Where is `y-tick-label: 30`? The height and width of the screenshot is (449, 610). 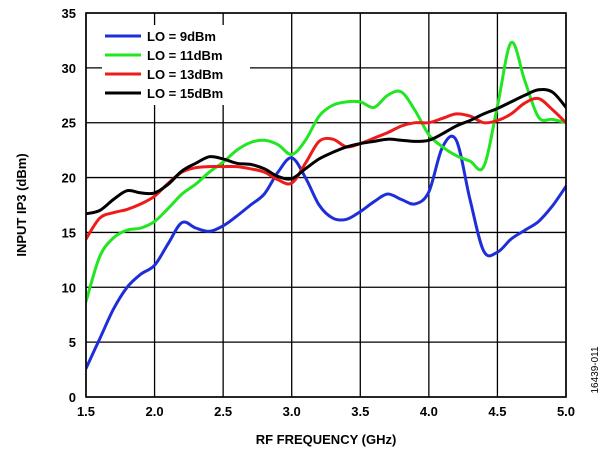
y-tick-label: 30 is located at coordinates (69, 68).